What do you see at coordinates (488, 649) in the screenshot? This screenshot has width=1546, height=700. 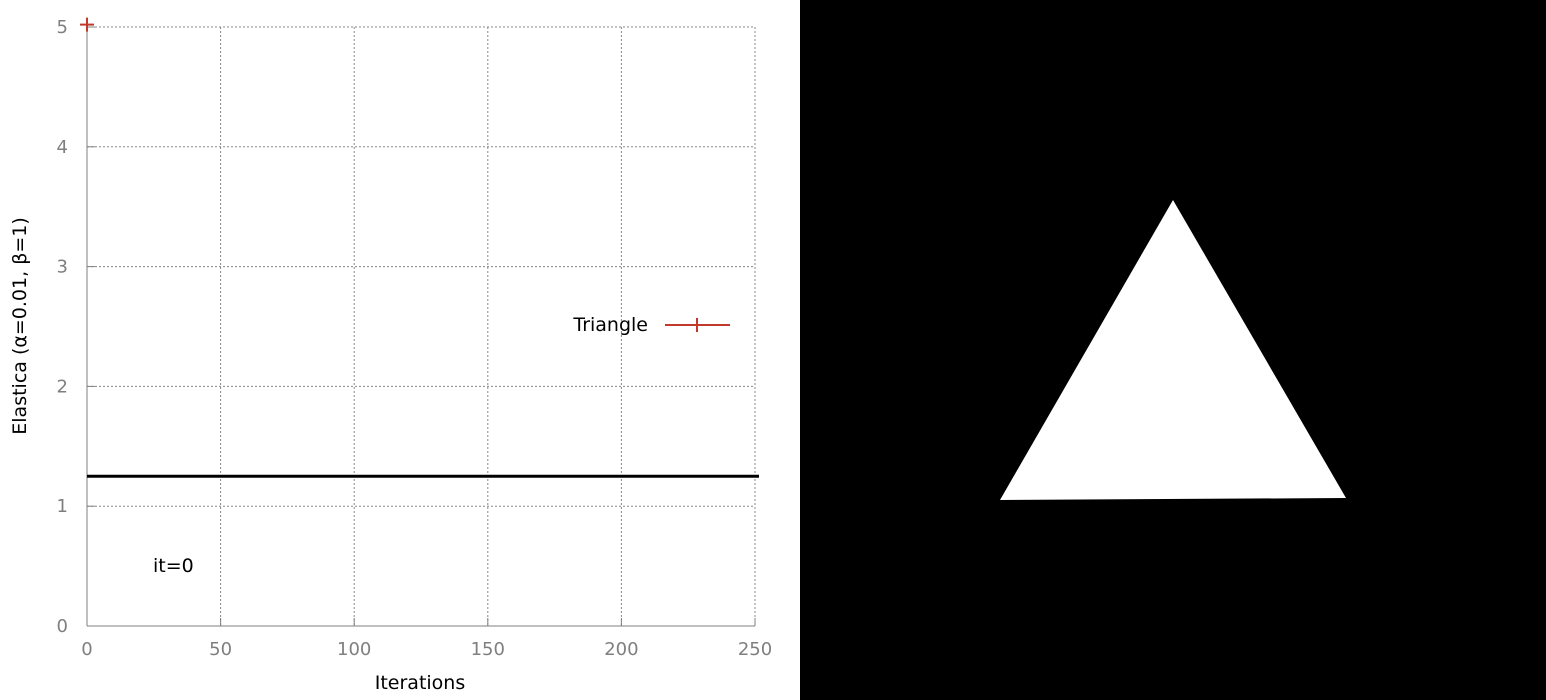 I see `x-tick-label: 150` at bounding box center [488, 649].